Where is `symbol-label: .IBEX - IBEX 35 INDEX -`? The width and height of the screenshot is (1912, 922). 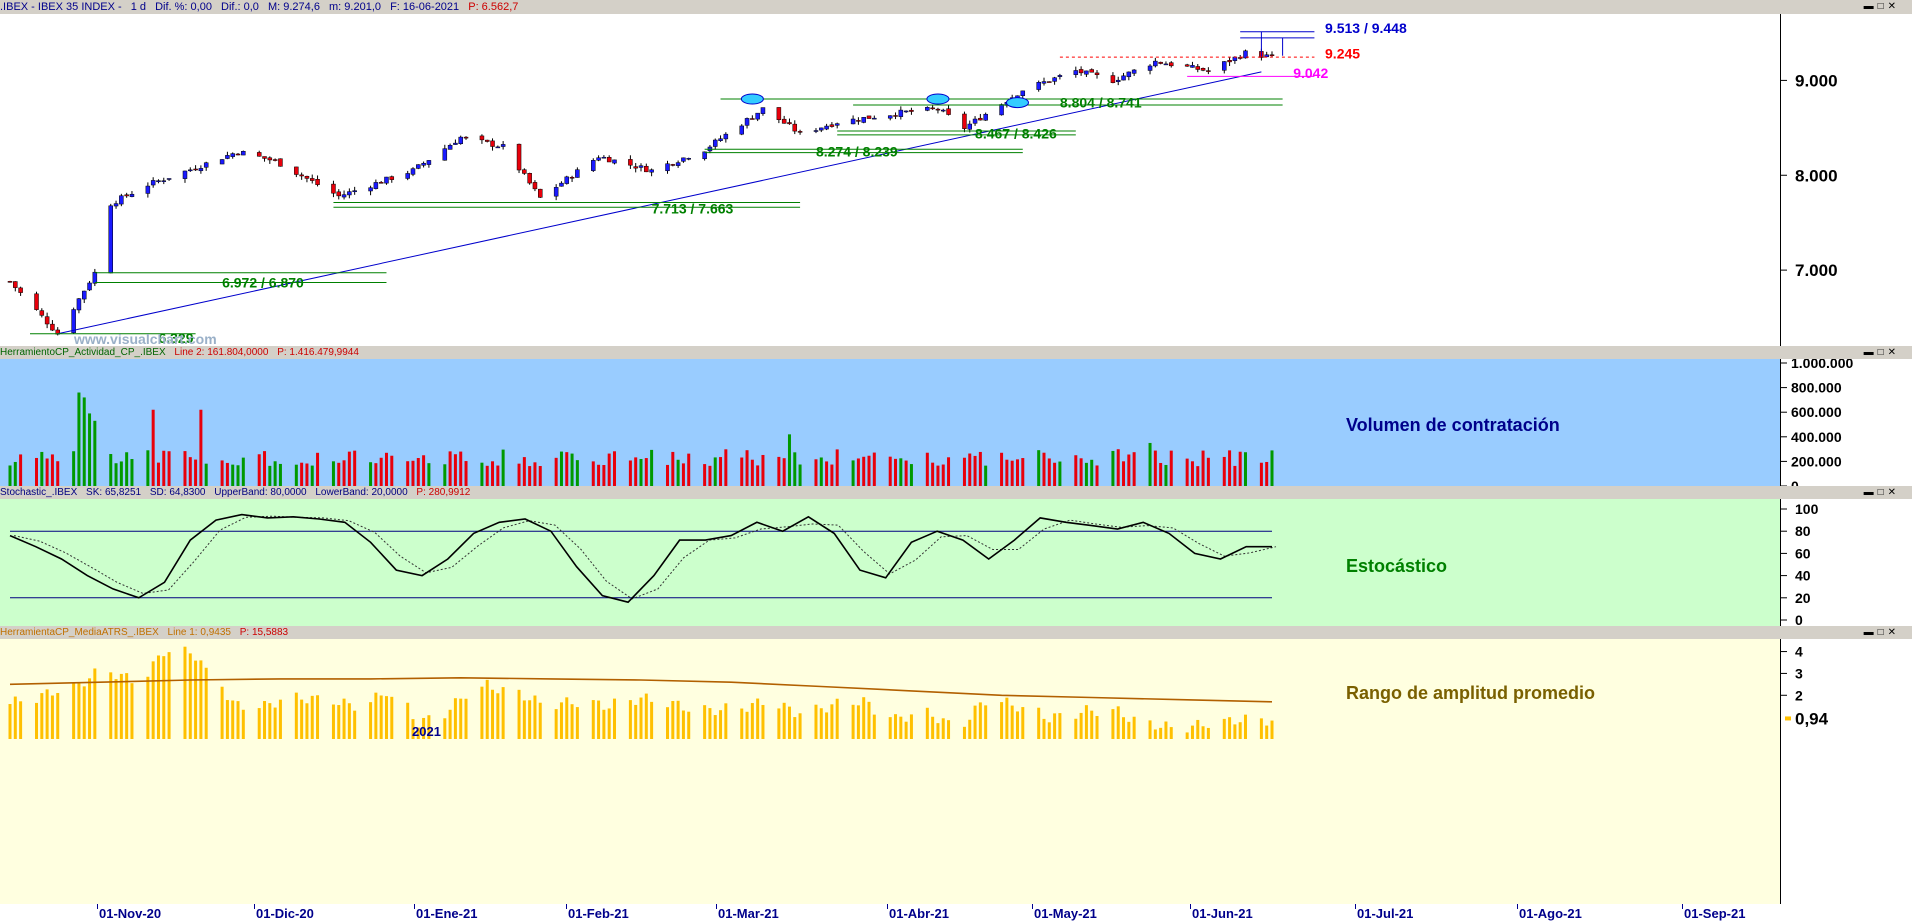
symbol-label: .IBEX - IBEX 35 INDEX - is located at coordinates (61, 7).